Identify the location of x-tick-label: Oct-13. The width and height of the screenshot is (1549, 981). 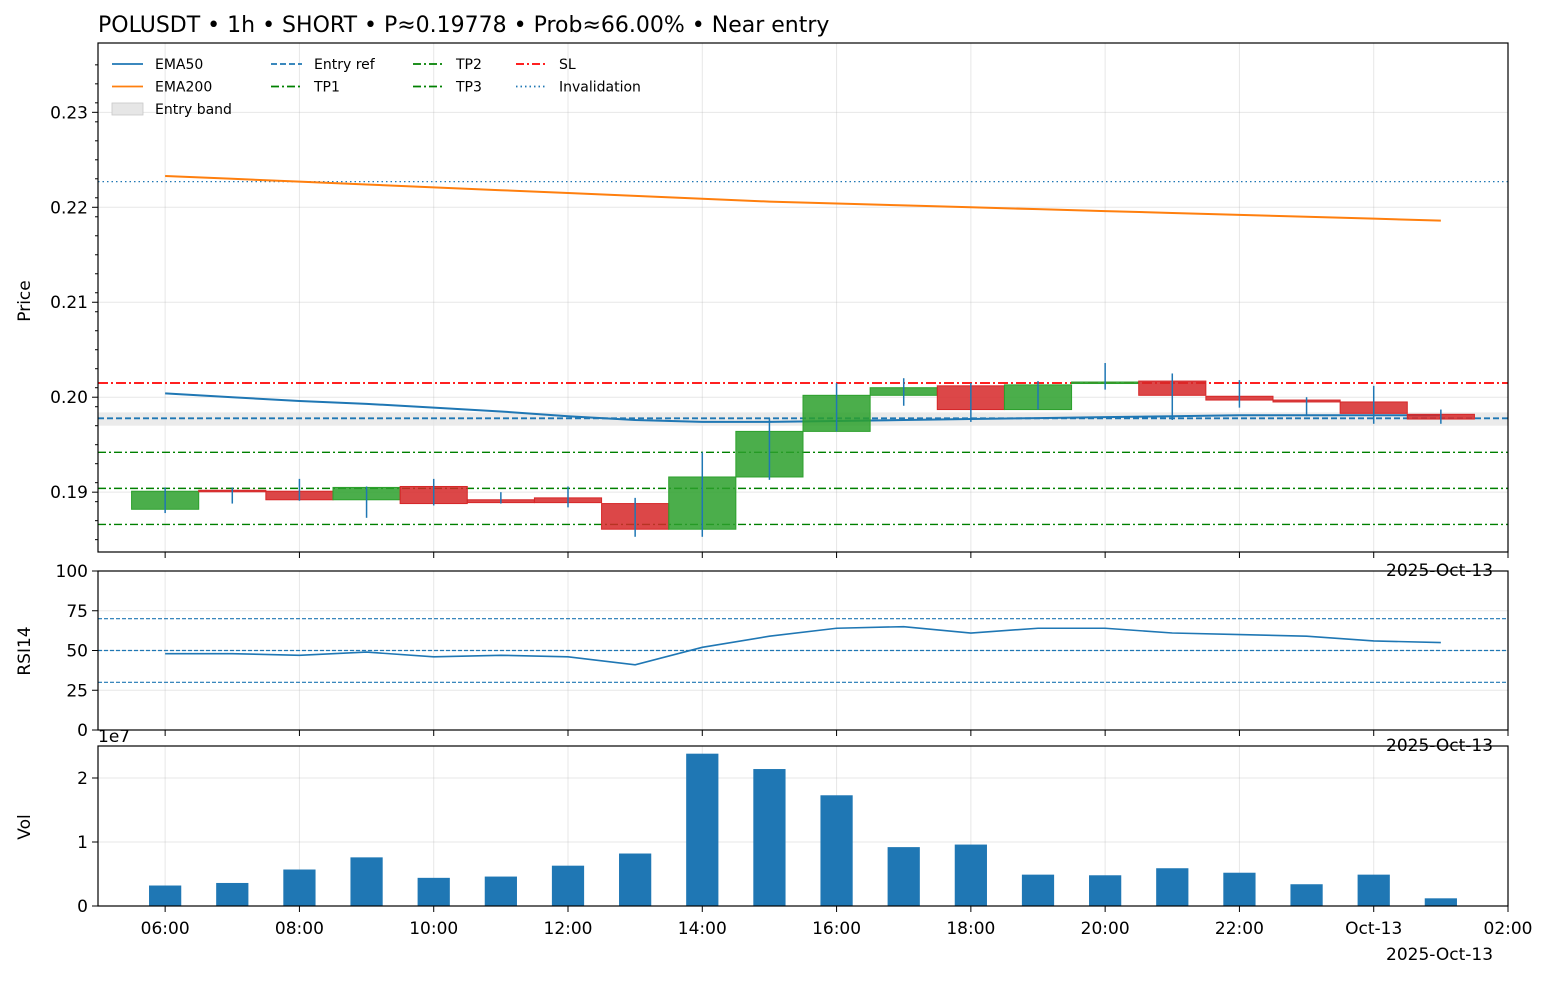
(1373, 929).